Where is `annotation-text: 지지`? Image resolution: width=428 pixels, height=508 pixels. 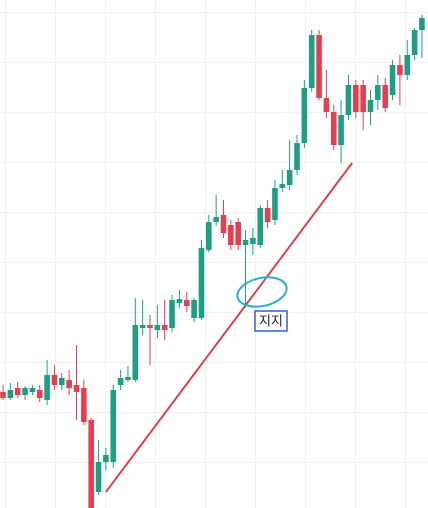
annotation-text: 지지 is located at coordinates (271, 322).